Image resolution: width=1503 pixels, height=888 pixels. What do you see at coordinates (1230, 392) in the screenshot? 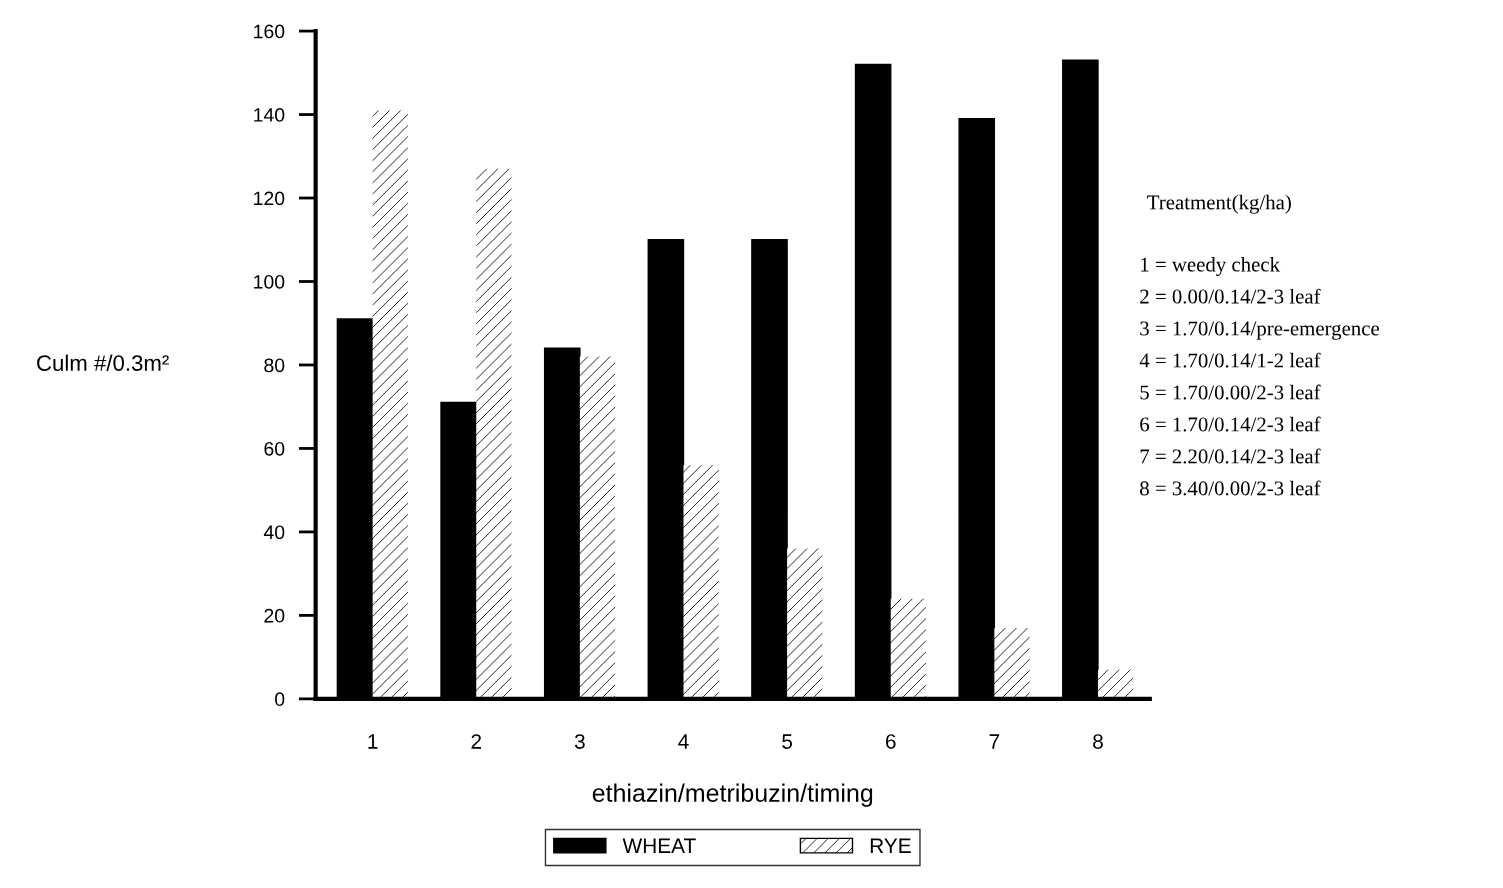
I see `annotation: 5 = 1.70/0.00/2-3 leaf` at bounding box center [1230, 392].